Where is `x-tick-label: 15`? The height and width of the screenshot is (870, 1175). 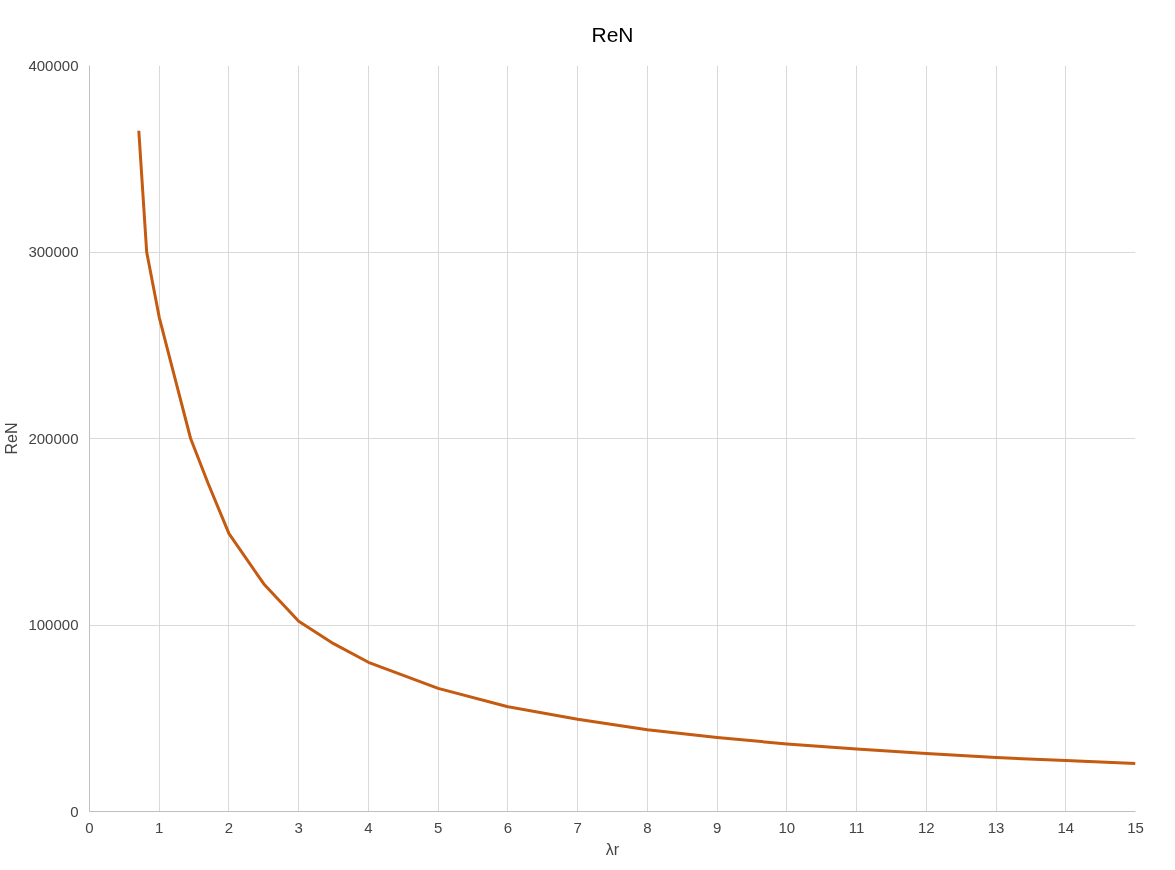
x-tick-label: 15 is located at coordinates (1135, 827).